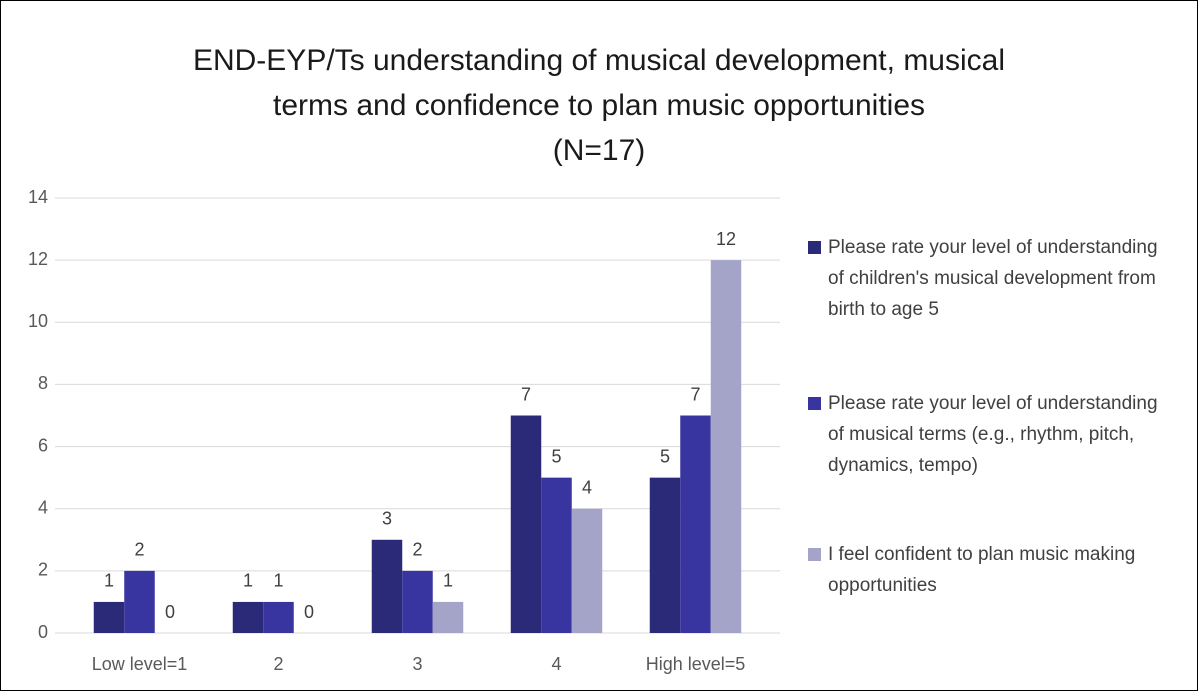  I want to click on x-tick-label: 4, so click(556, 664).